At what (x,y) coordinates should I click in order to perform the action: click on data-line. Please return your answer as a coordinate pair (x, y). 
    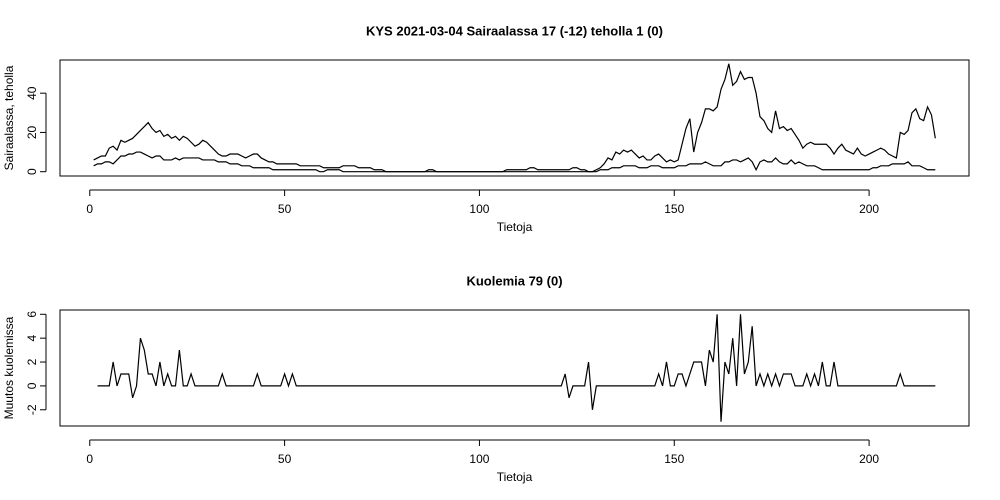
    Looking at the image, I should click on (514, 162).